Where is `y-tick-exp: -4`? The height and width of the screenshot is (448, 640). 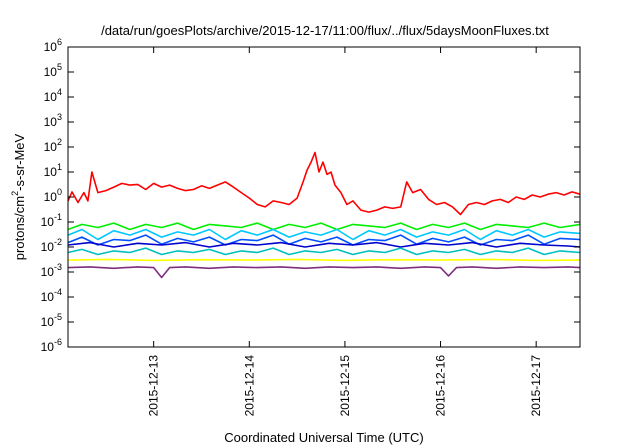
y-tick-exp: -4 is located at coordinates (58, 292).